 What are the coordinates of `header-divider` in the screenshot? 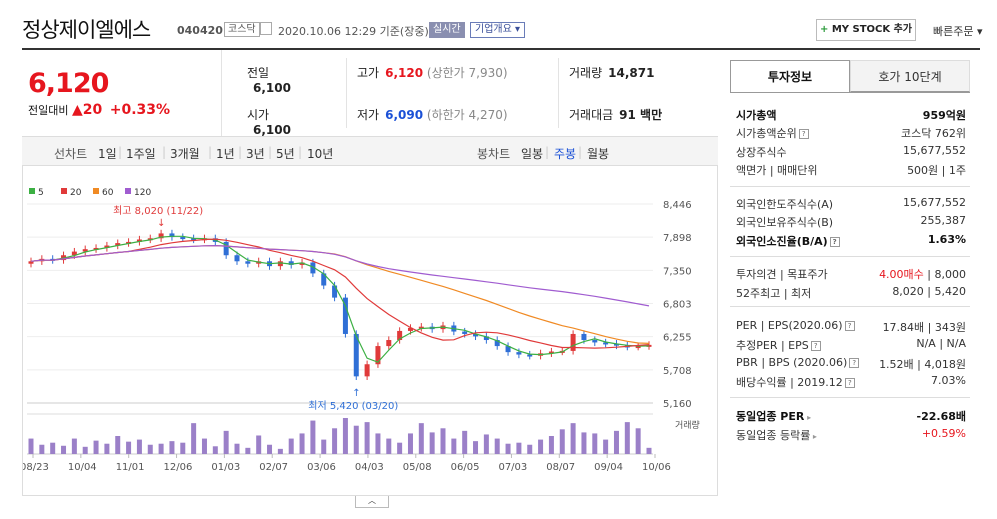 It's located at (501, 49).